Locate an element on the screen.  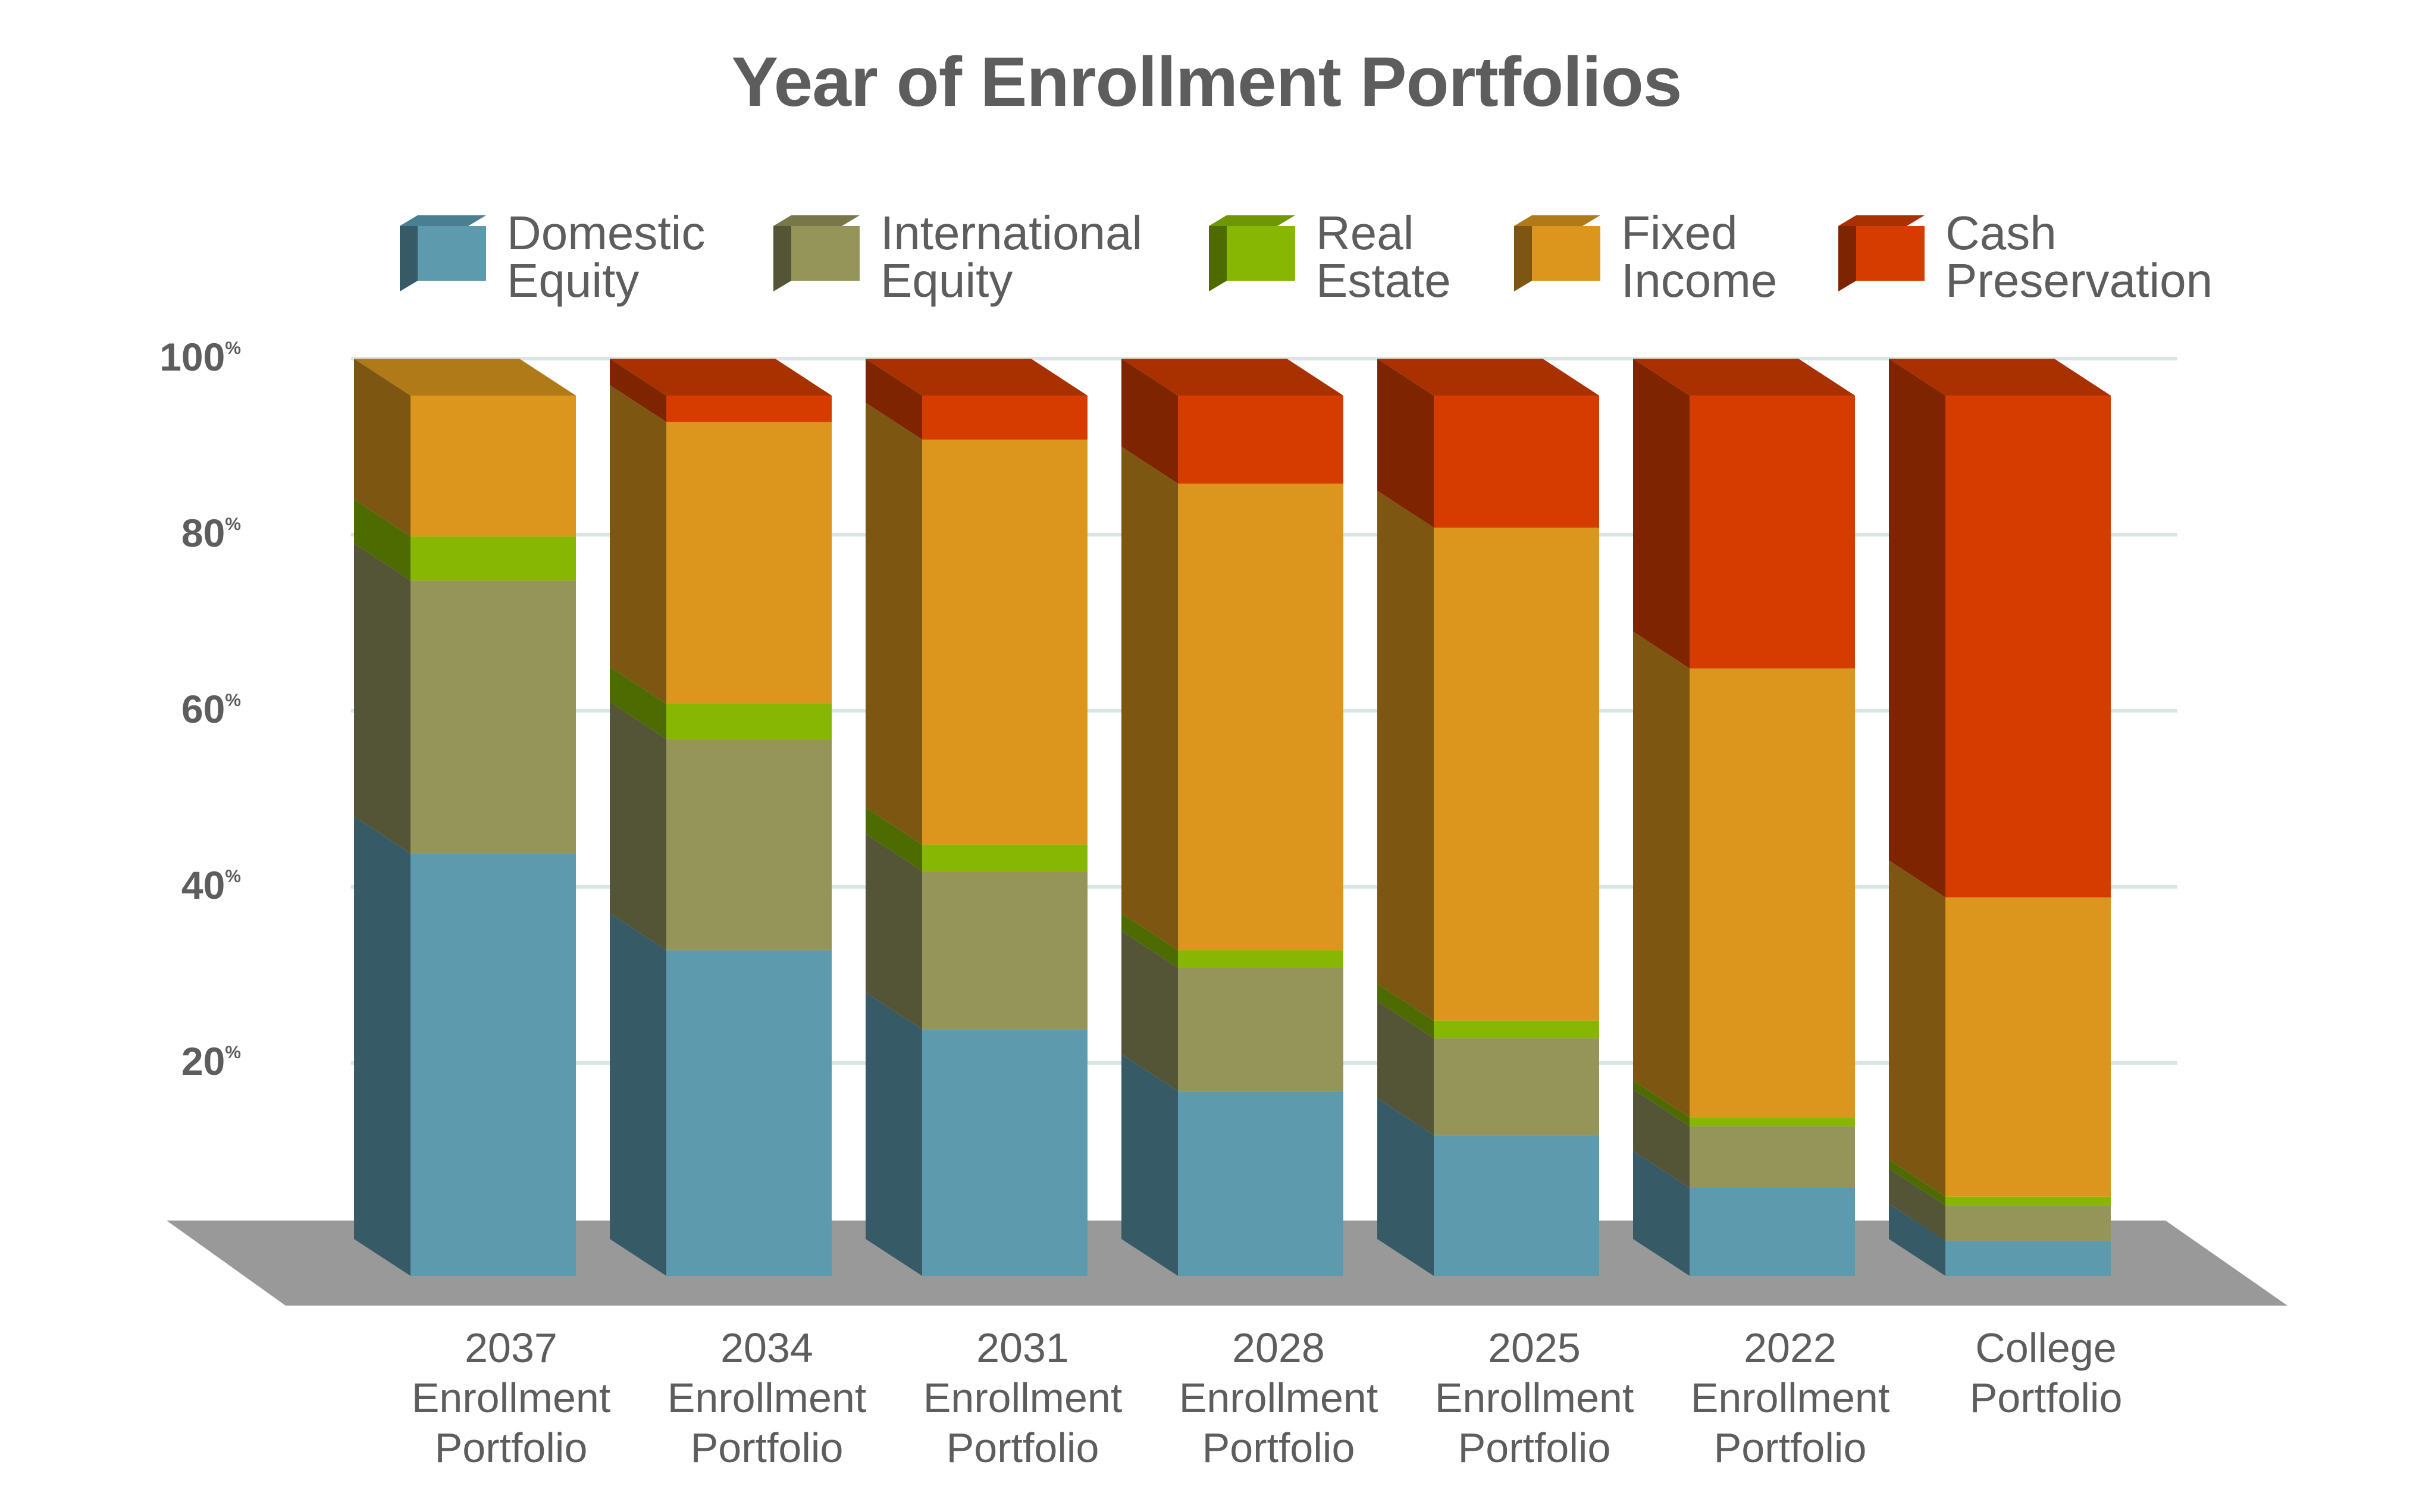
x-tick-label: 2025 Enrollment Portfolio is located at coordinates (1534, 1398).